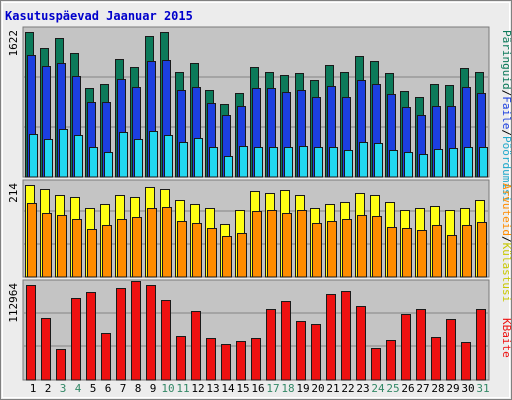 This screenshot has width=512, height=400. Describe the element at coordinates (48, 388) in the screenshot. I see `day-label: 2` at that location.